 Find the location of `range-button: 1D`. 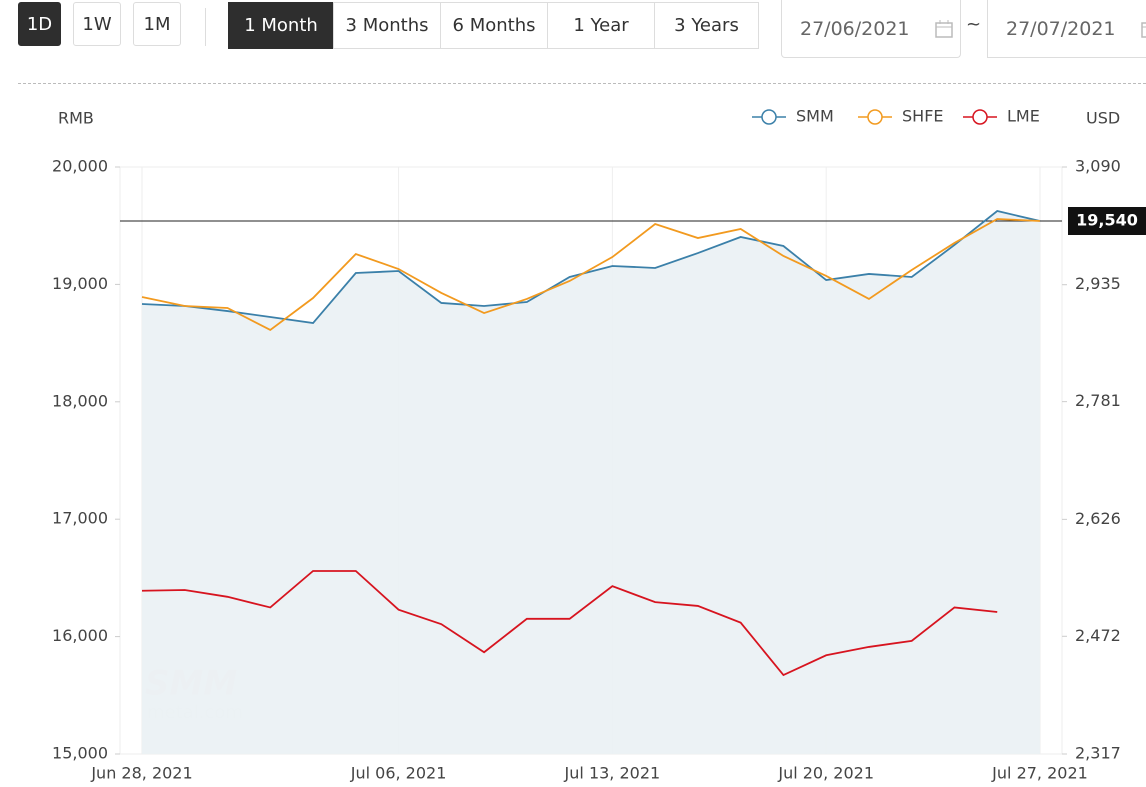

range-button: 1D is located at coordinates (39, 24).